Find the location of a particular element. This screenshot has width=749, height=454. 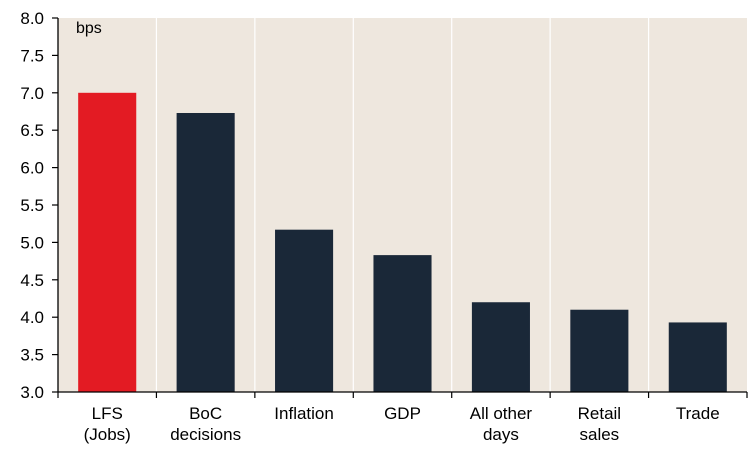

x-tick-label-line: days is located at coordinates (501, 434).